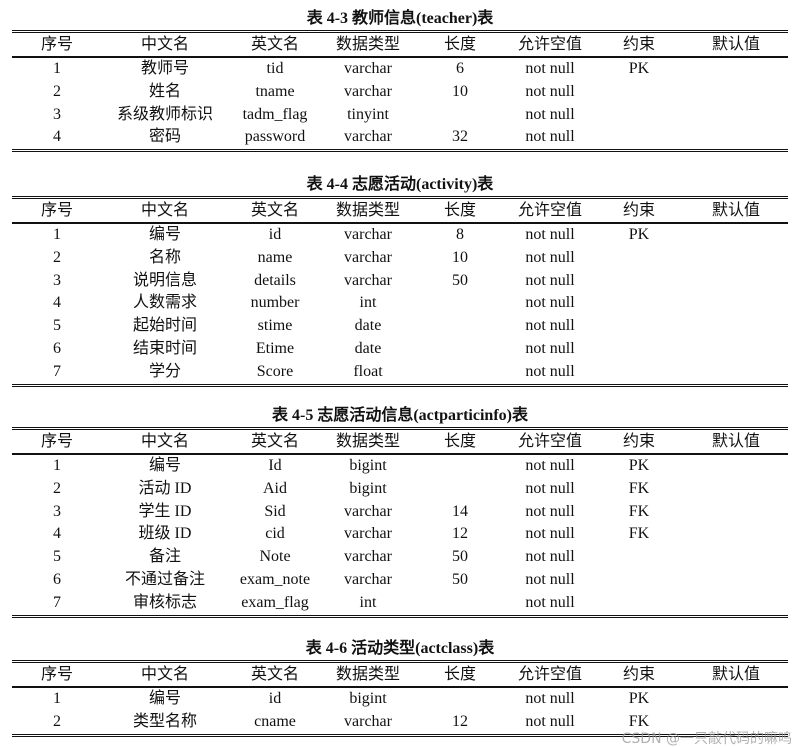  I want to click on table-cell: int, so click(368, 602).